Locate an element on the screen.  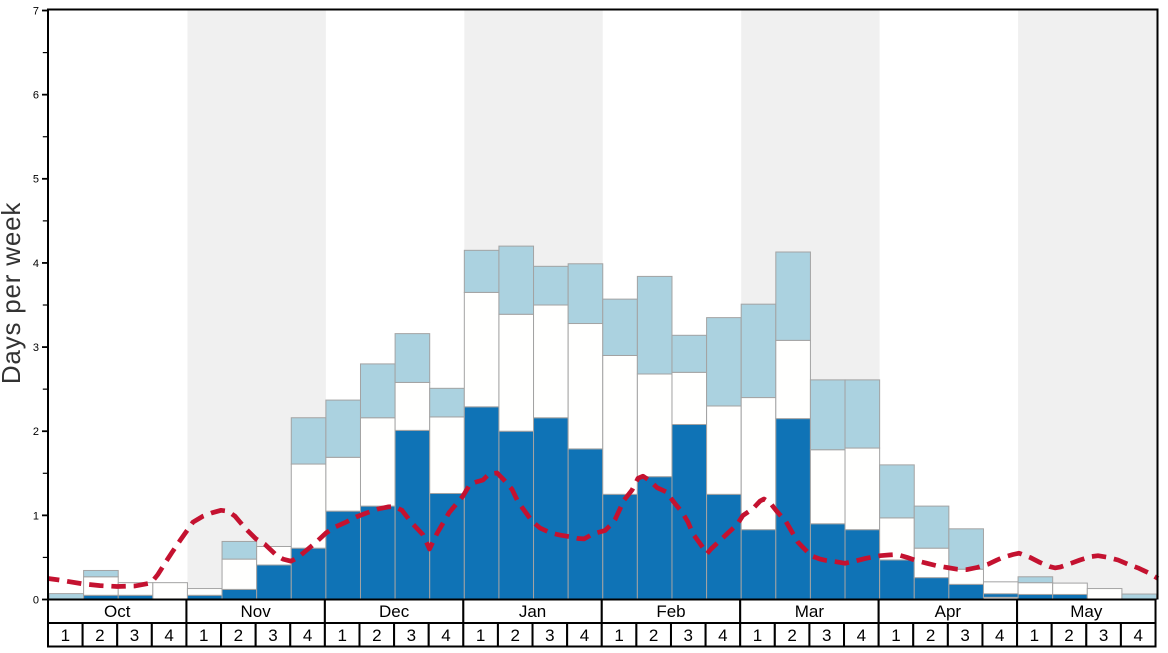
svg-text: Oct is located at coordinates (117, 611).